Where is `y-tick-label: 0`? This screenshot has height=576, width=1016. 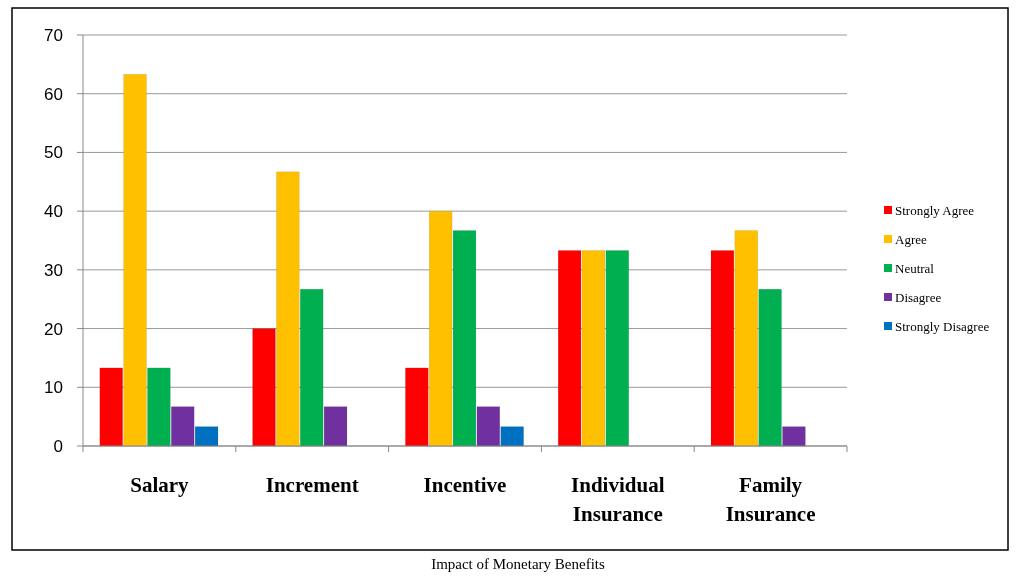
y-tick-label: 0 is located at coordinates (58, 446).